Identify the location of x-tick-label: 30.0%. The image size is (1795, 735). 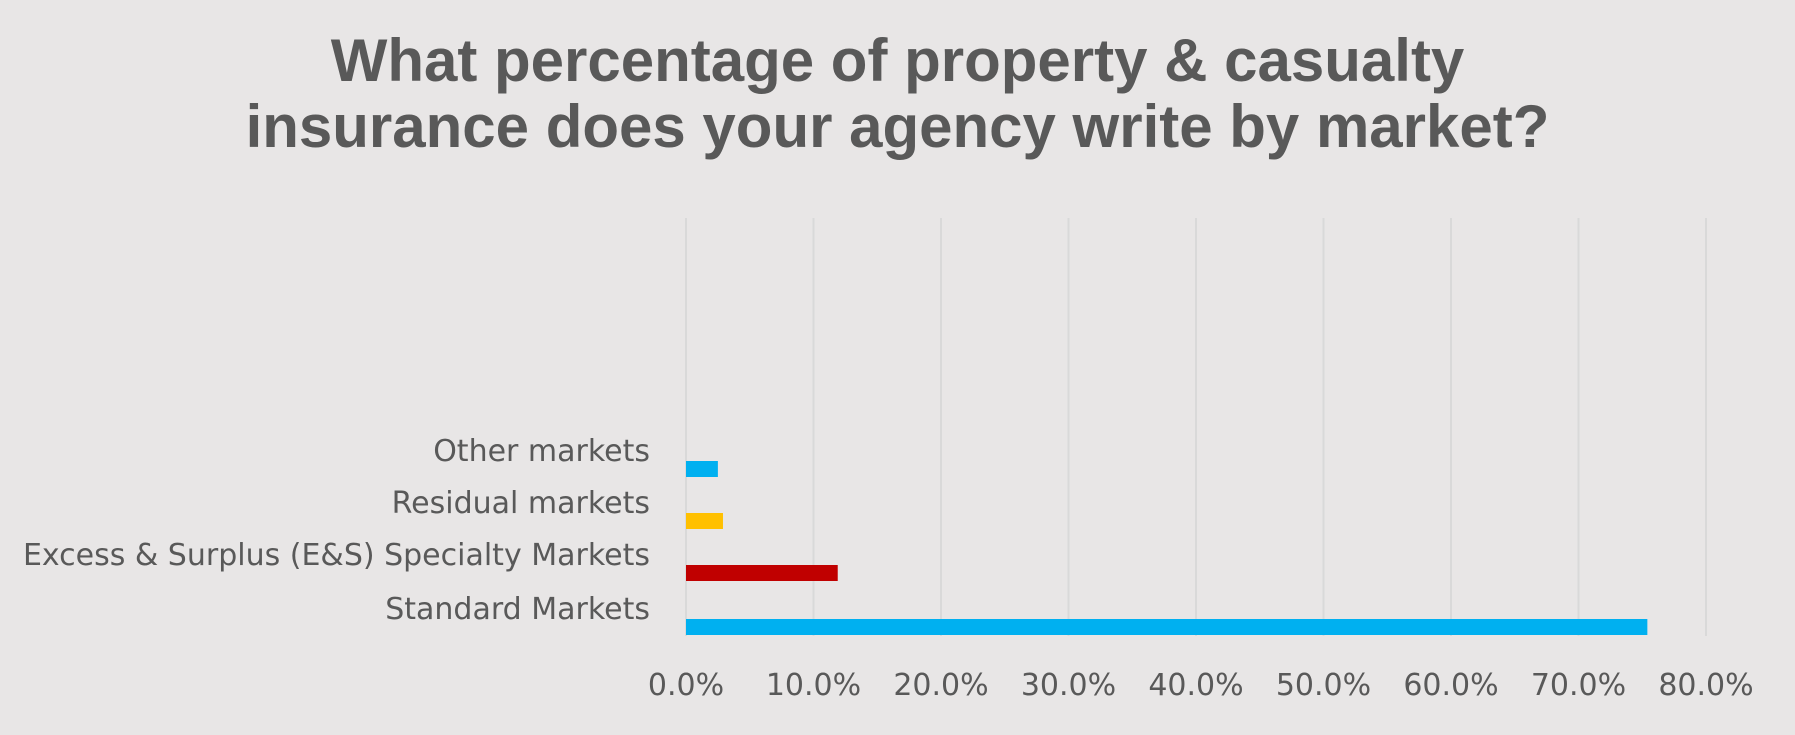
(1068, 685).